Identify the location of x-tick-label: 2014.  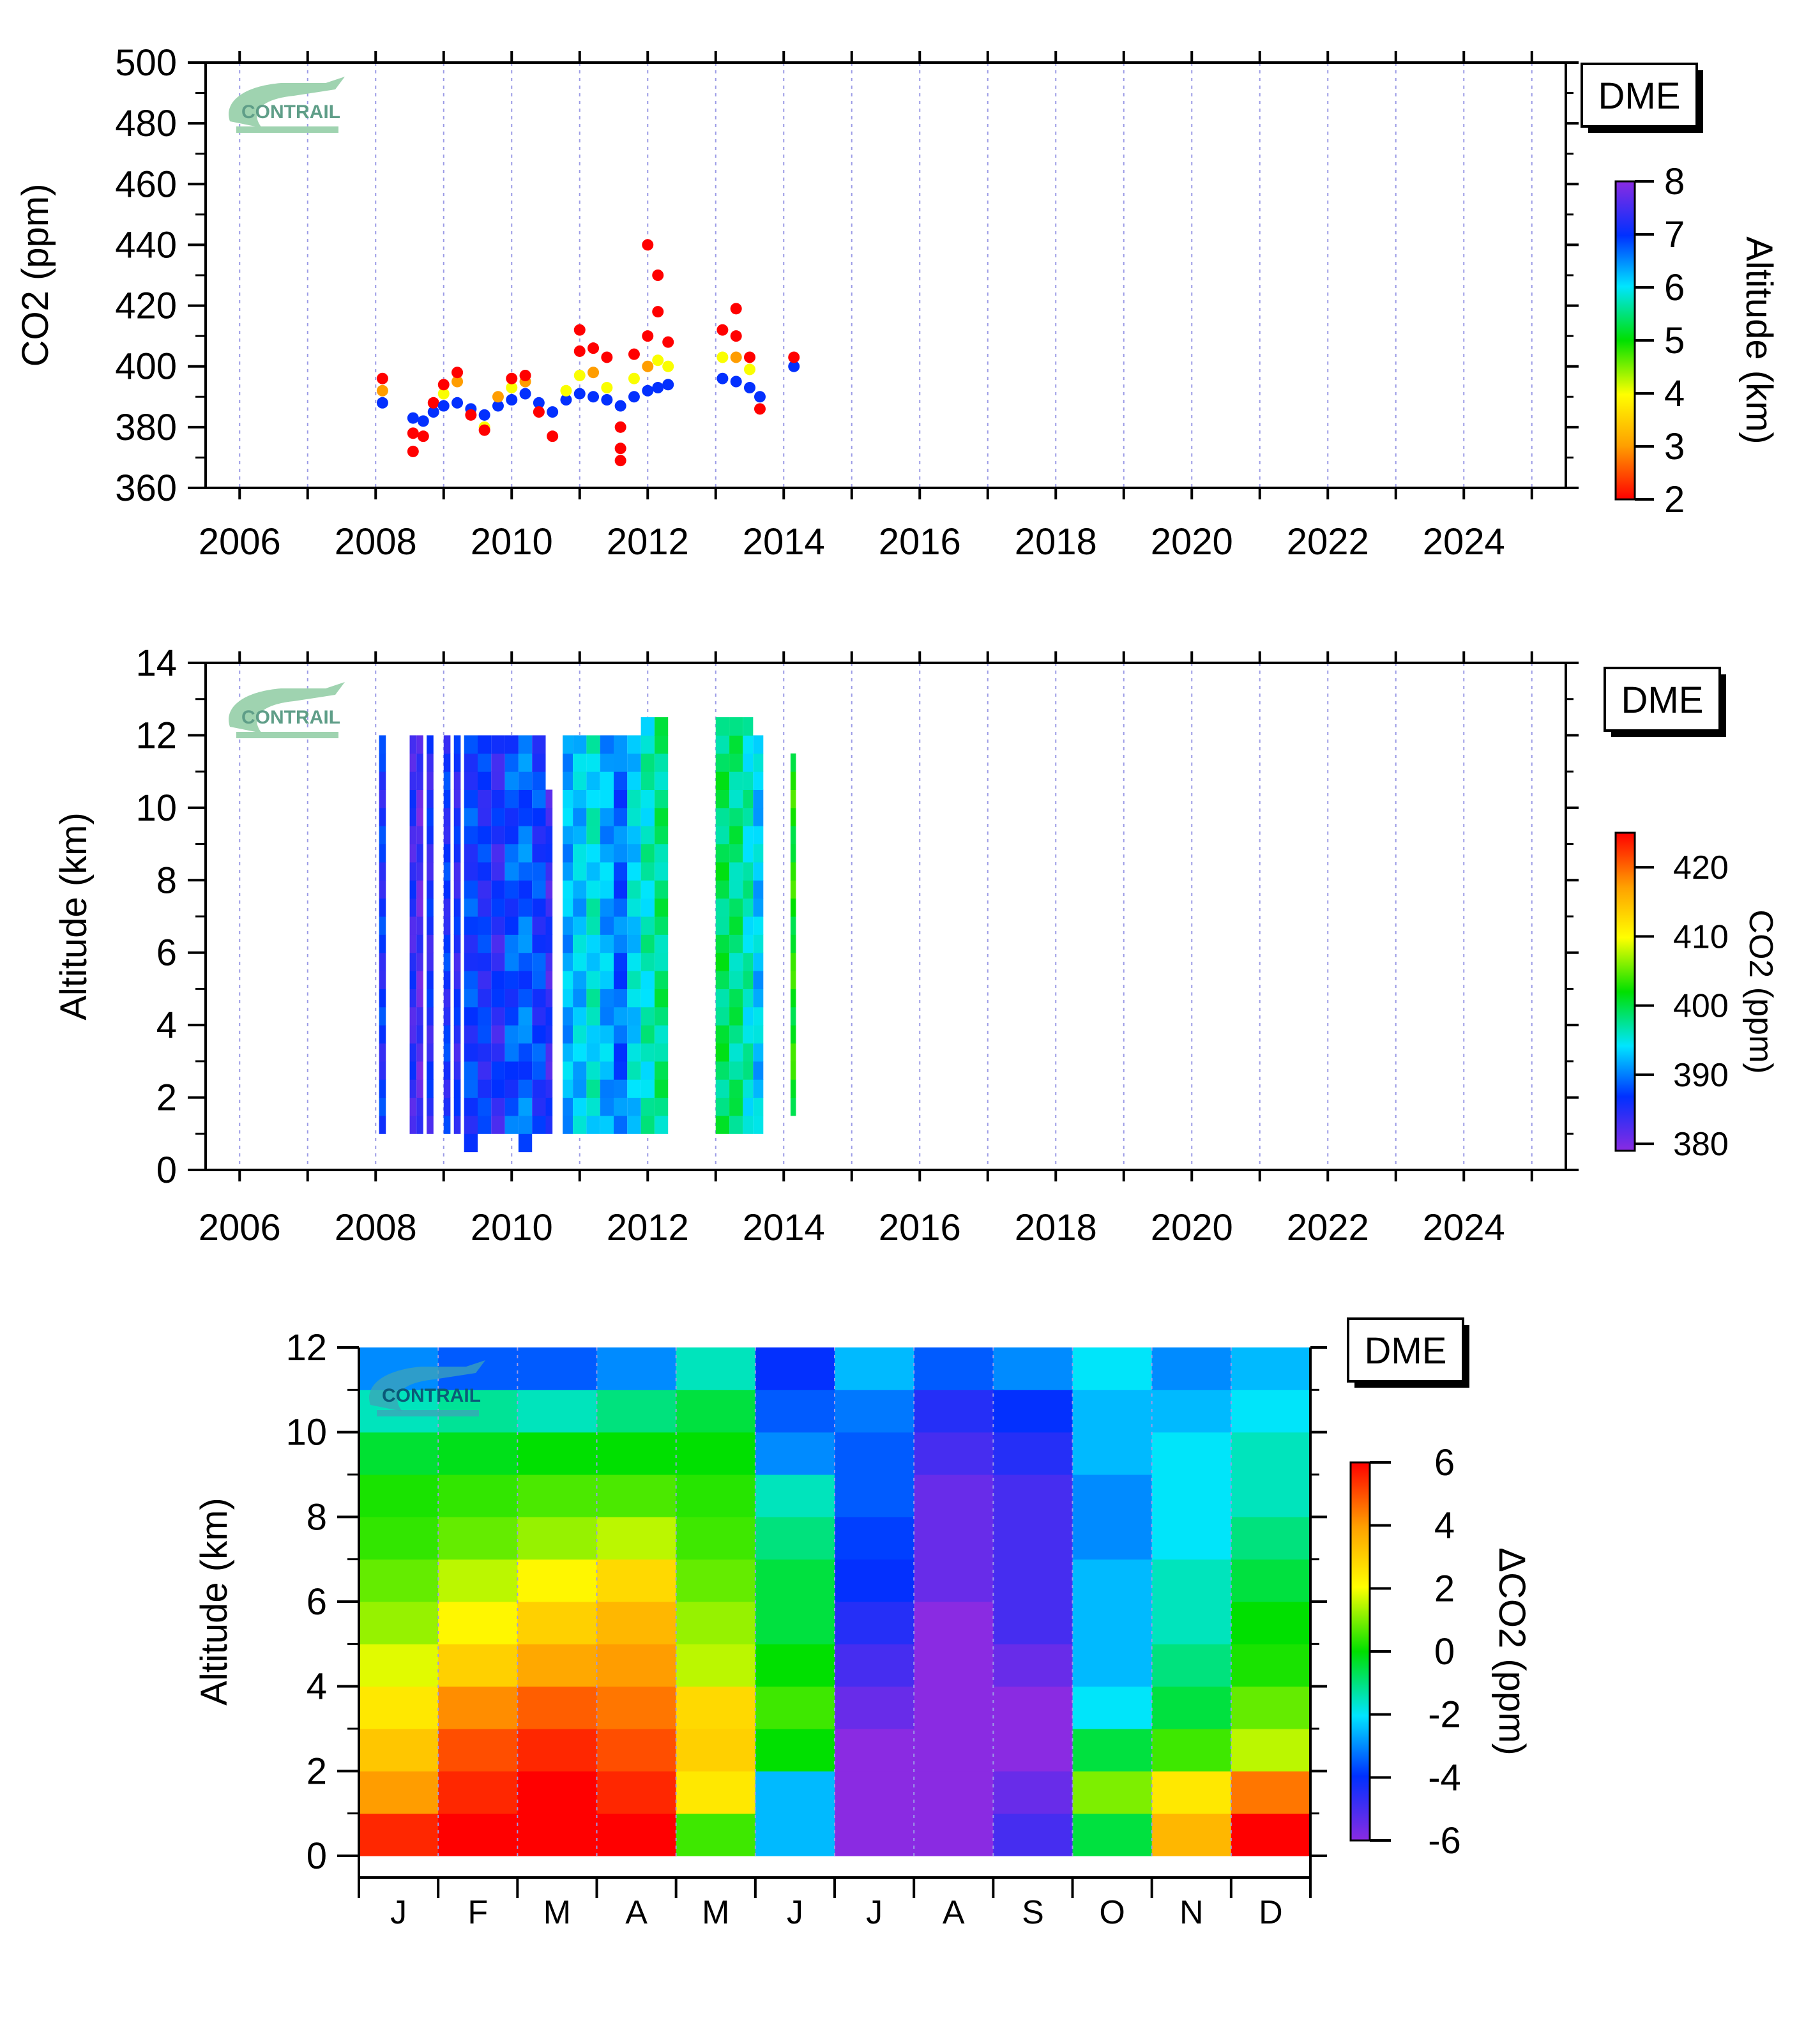
(784, 1227).